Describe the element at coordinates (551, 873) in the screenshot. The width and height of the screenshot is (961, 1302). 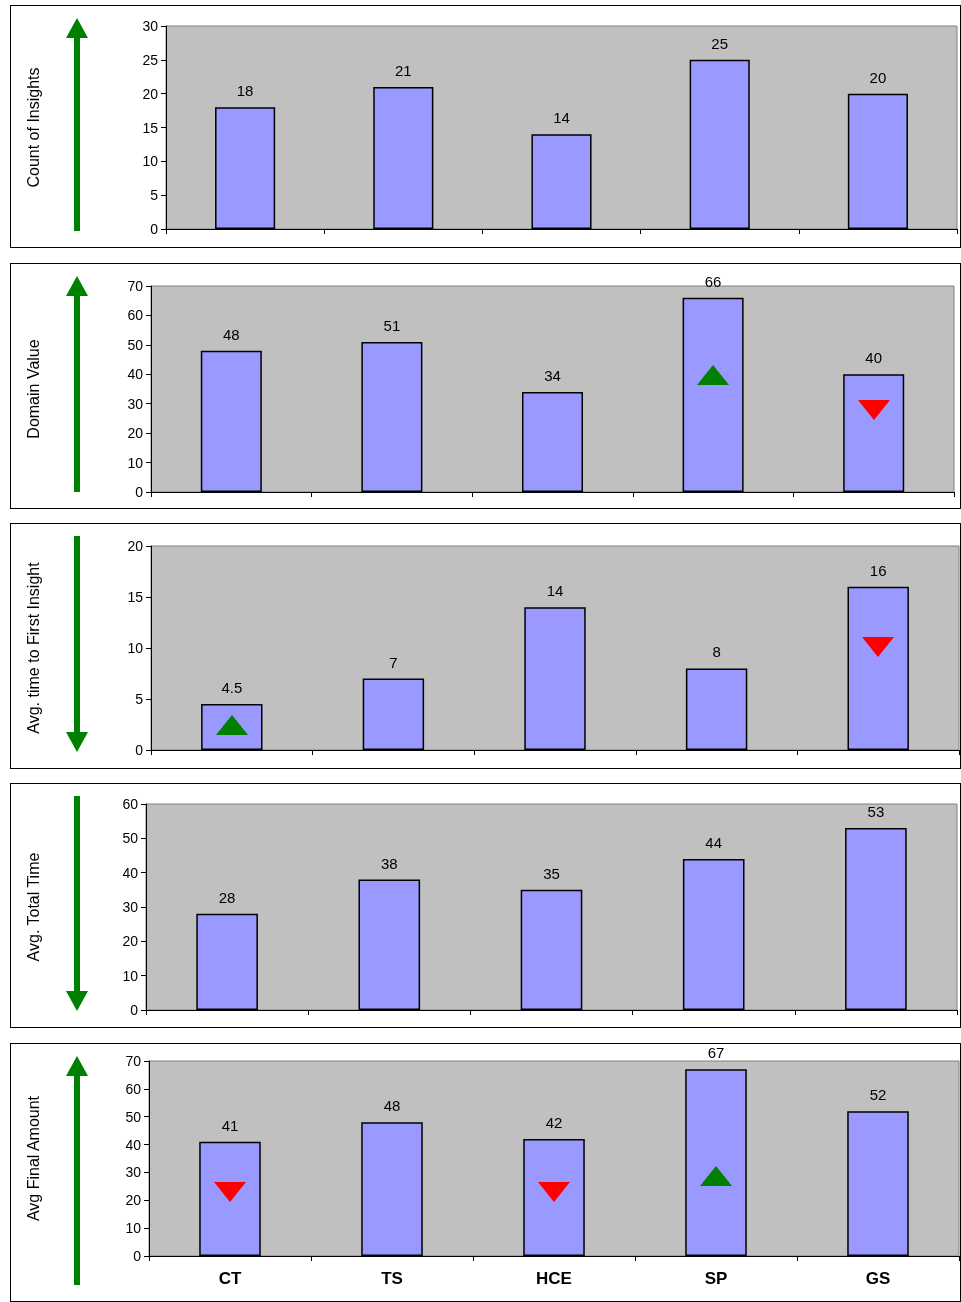
I see `data-label: 35` at that location.